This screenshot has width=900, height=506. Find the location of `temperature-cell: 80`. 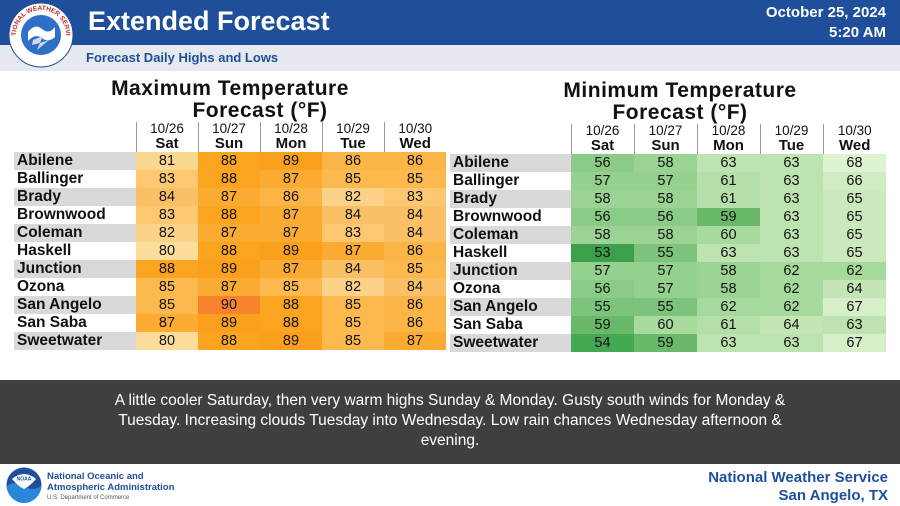

temperature-cell: 80 is located at coordinates (167, 341).